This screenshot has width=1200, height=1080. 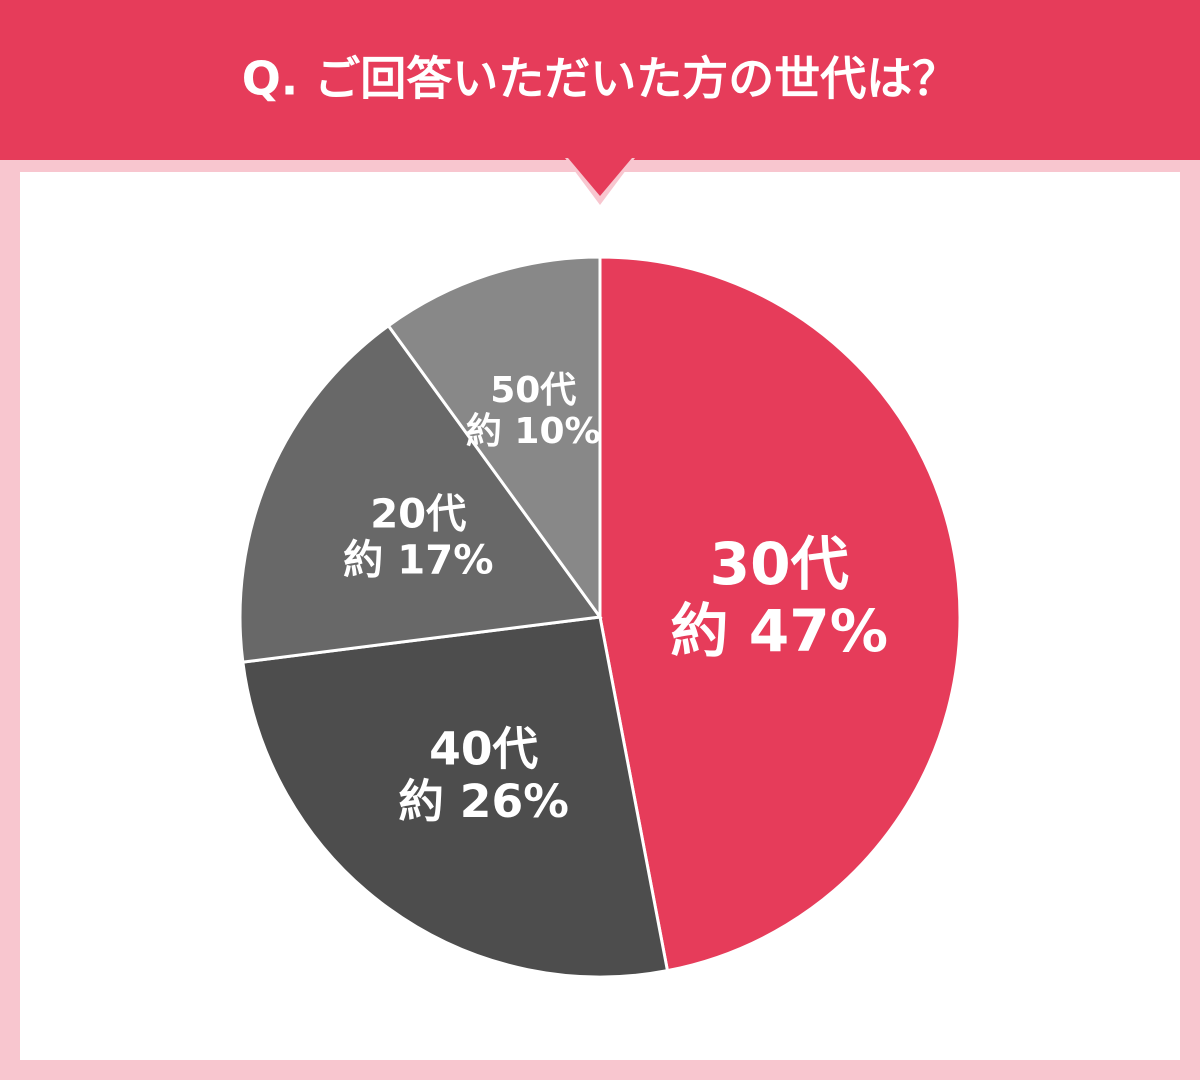 What do you see at coordinates (779, 564) in the screenshot?
I see `slice-category-label: 30代` at bounding box center [779, 564].